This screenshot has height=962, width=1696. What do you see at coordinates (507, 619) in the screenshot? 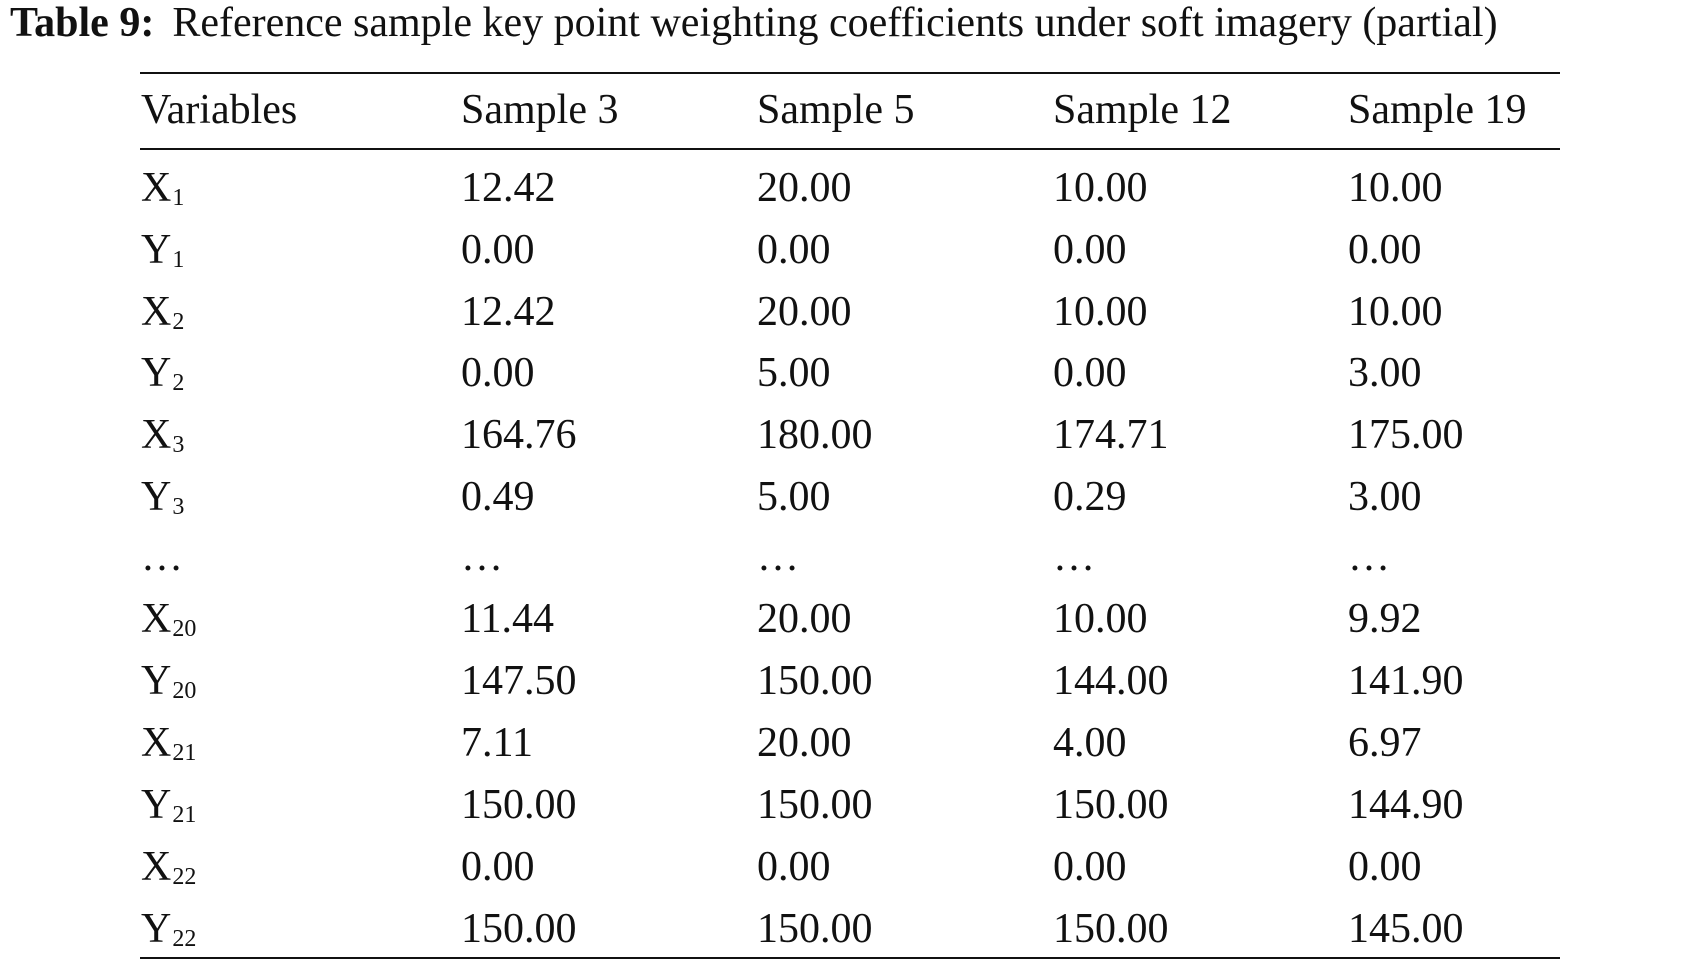
I see `value-cell: 11.44` at bounding box center [507, 619].